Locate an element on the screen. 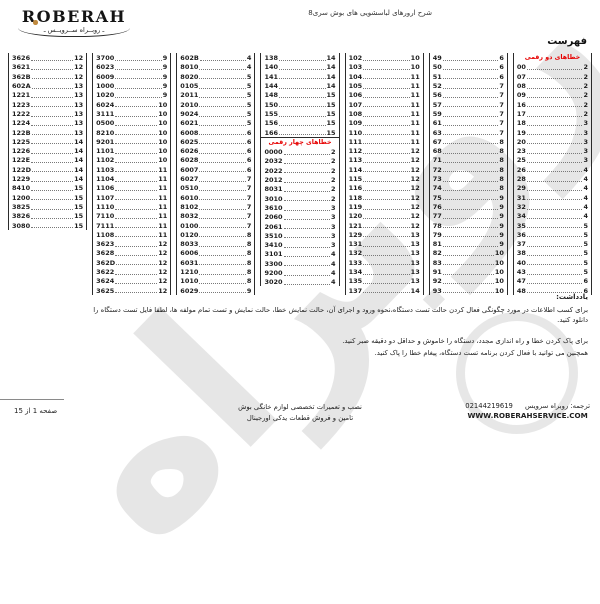 The height and width of the screenshot is (604, 600). error-code: 92 is located at coordinates (437, 281).